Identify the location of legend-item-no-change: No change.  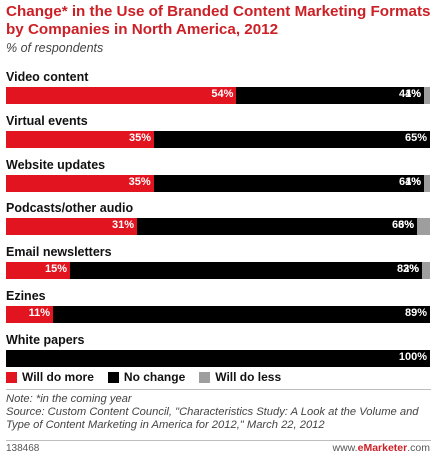
(146, 377).